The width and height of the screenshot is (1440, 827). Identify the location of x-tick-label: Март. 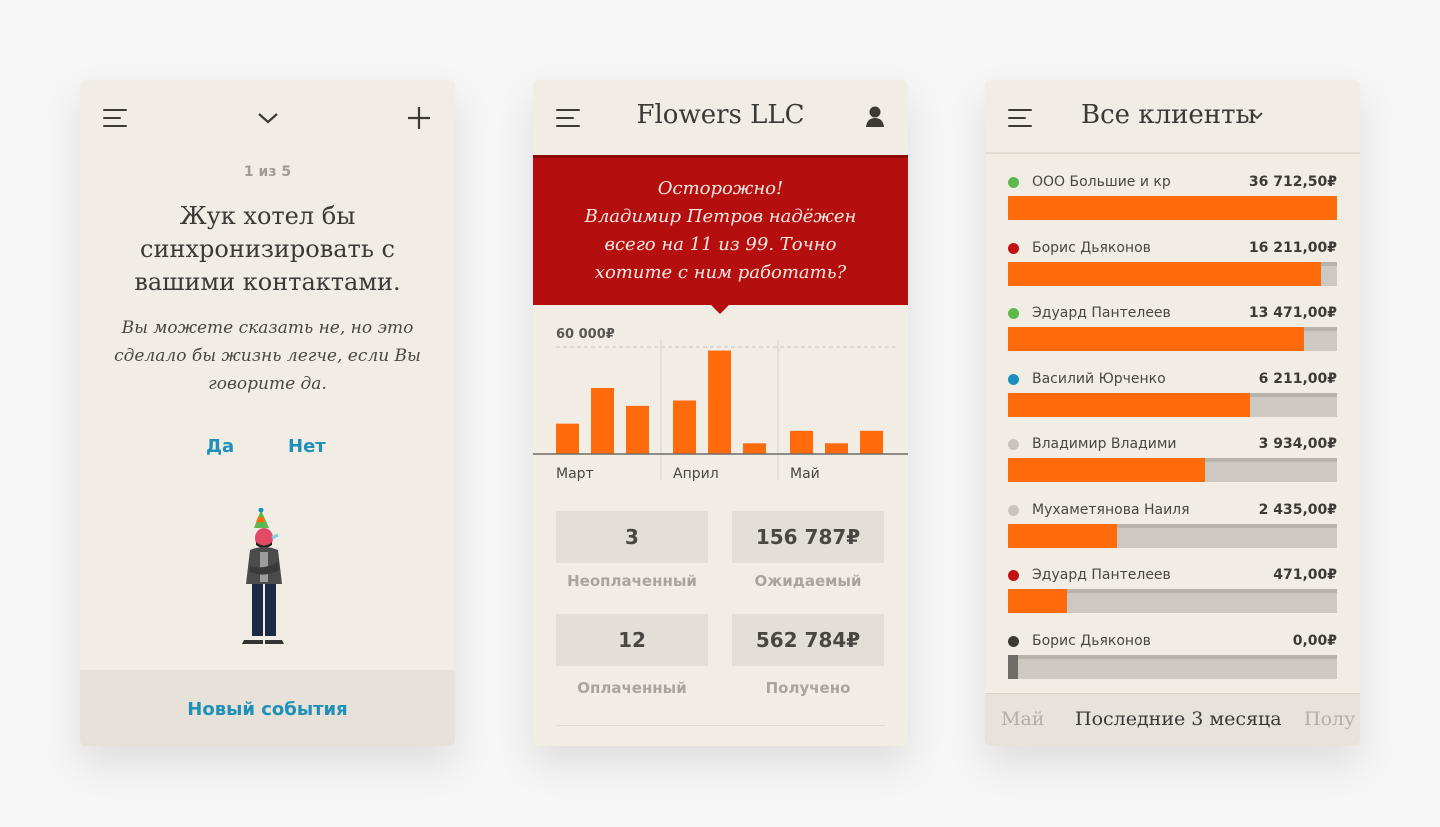
(575, 474).